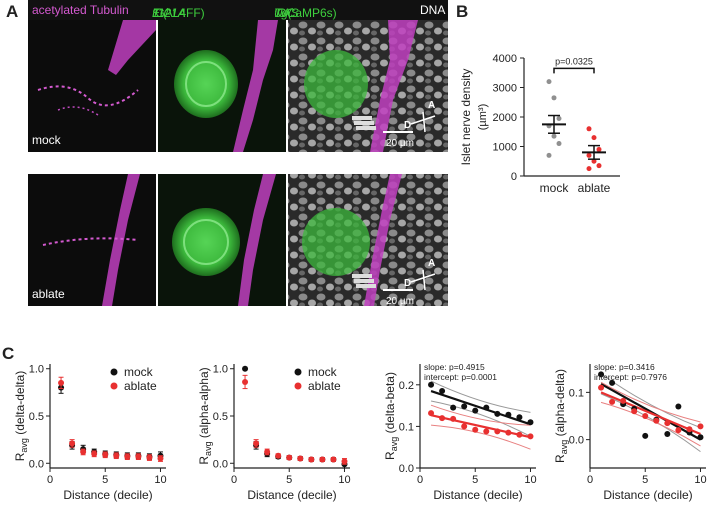  Describe the element at coordinates (80, 10) in the screenshot. I see `header-tubulin: acetylated Tubulin` at that location.